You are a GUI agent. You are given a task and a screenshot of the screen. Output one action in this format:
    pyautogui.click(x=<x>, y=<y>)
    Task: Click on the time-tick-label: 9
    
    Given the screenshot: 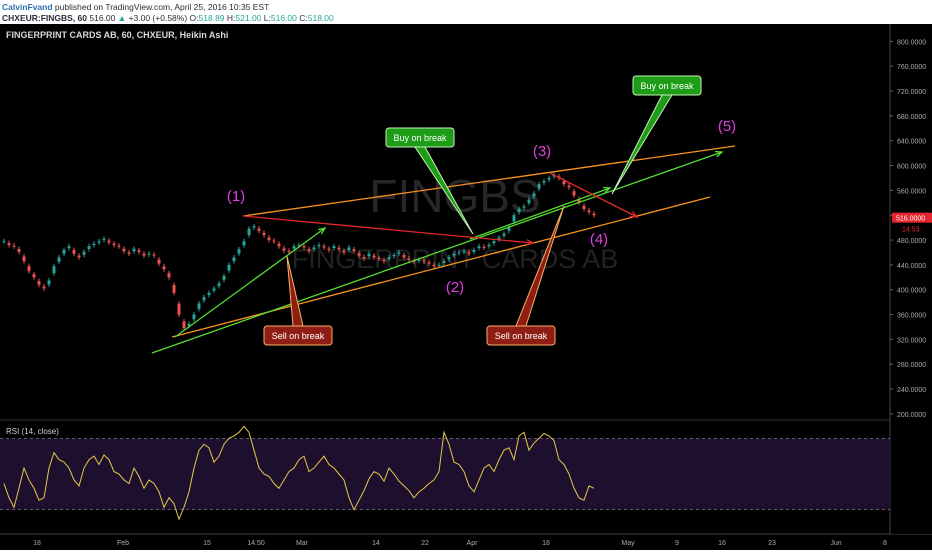 What is the action you would take?
    pyautogui.click(x=677, y=543)
    